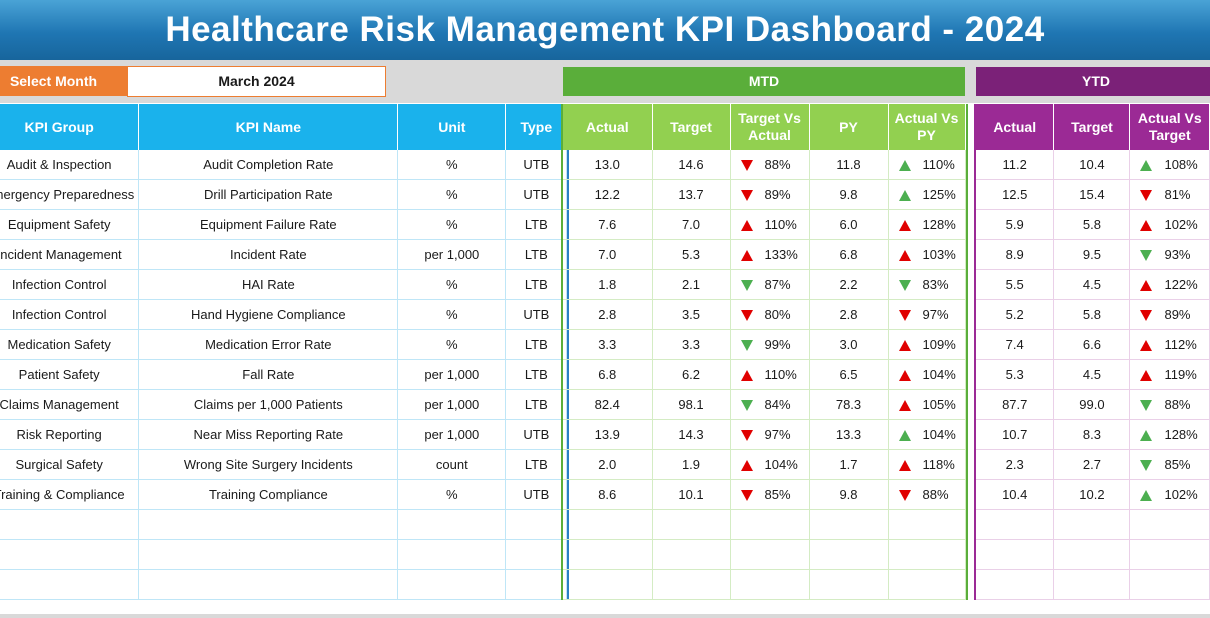  I want to click on mtd-target-cell: 1.9, so click(691, 464).